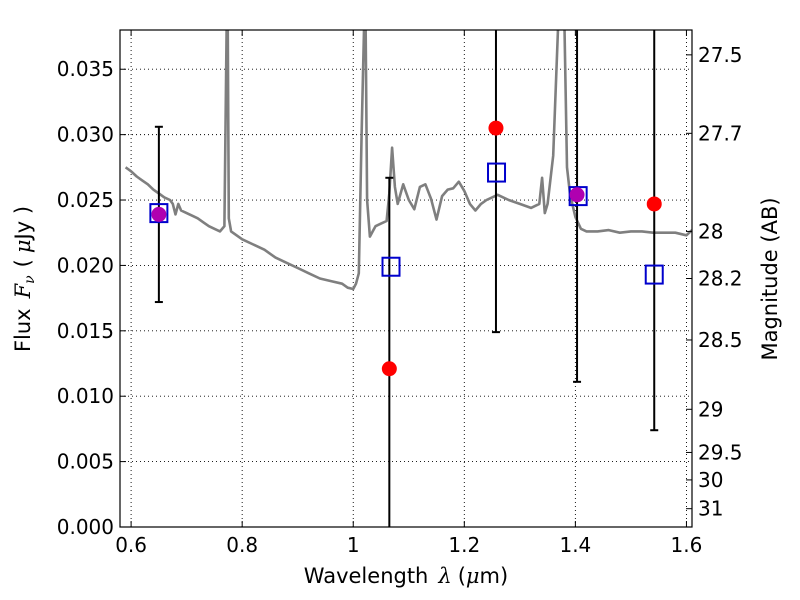 Image resolution: width=800 pixels, height=600 pixels. Describe the element at coordinates (720, 55) in the screenshot. I see `y2-tick-label: 27.5` at that location.